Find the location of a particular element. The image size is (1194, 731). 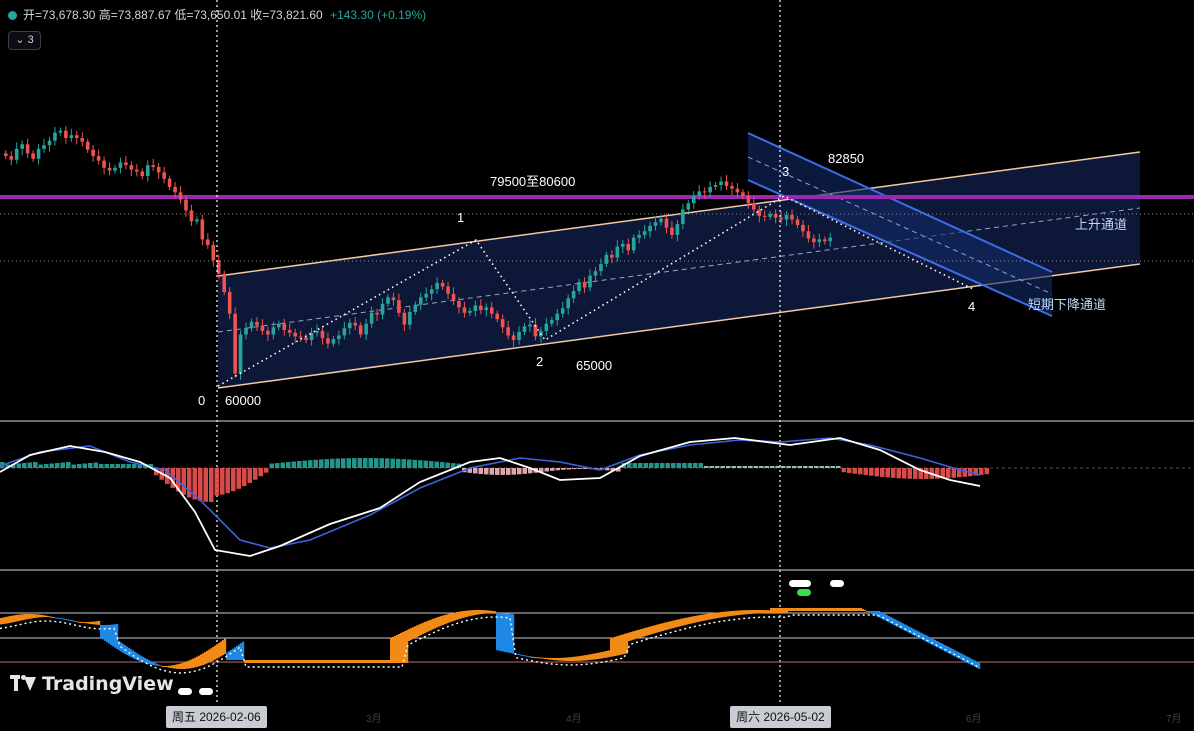

collapse-indicators-button: ⌄ 3 is located at coordinates (24, 40).